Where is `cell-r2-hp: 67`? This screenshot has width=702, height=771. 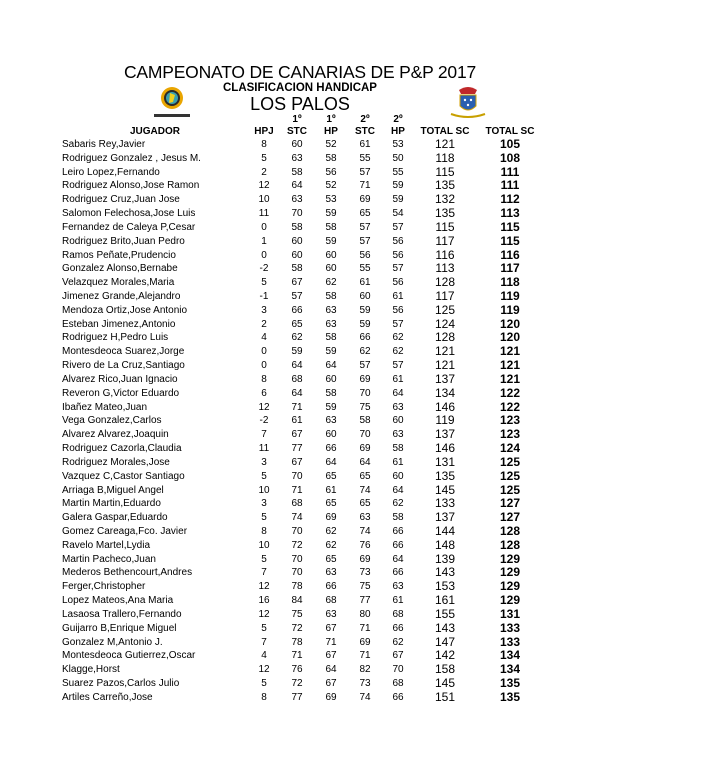 cell-r2-hp: 67 is located at coordinates (398, 656).